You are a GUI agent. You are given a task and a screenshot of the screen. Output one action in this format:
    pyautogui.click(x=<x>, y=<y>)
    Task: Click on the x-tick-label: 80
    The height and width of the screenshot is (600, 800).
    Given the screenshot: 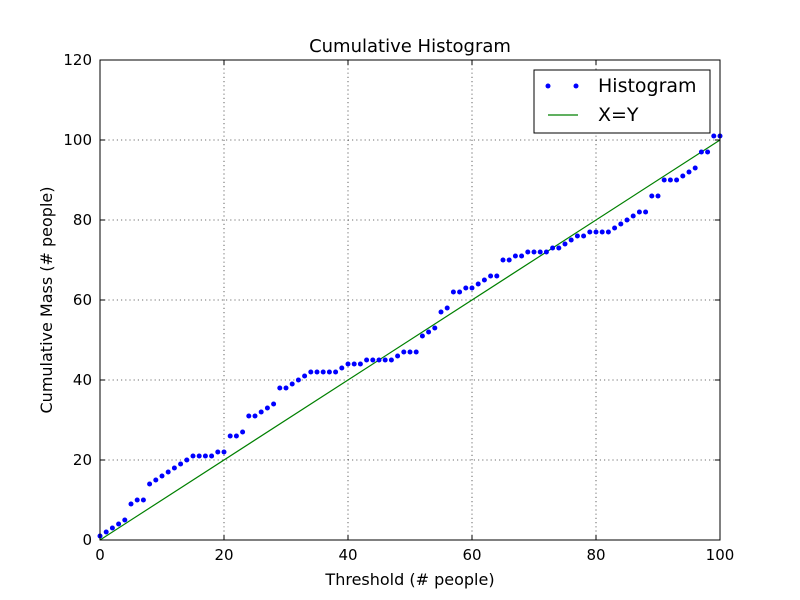 What is the action you would take?
    pyautogui.click(x=595, y=555)
    